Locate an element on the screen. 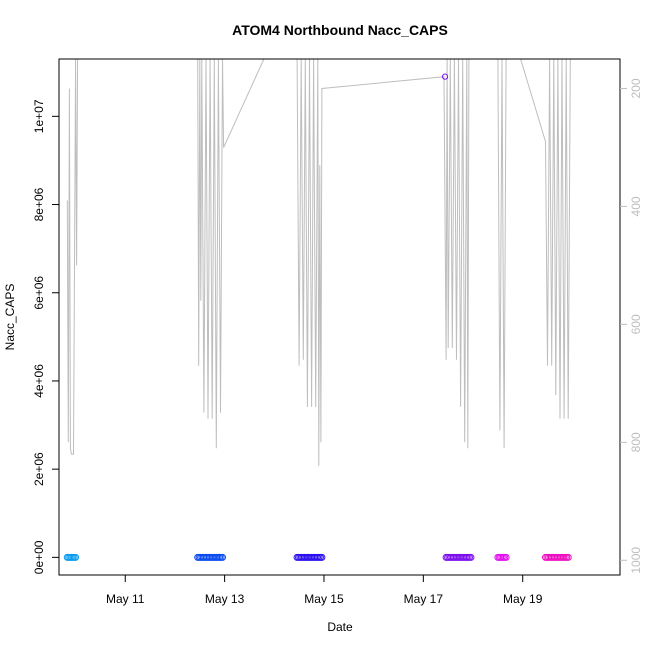 The width and height of the screenshot is (650, 650). x-axis: May 11 May 13 May 15 May 17 May 19 is located at coordinates (324, 590).